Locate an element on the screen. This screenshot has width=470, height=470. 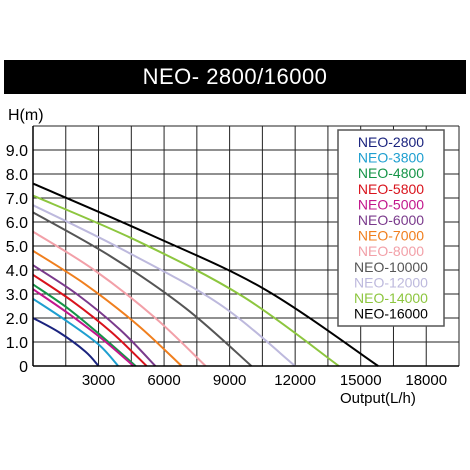
y-tick-label: 8.0 is located at coordinates (17, 175).